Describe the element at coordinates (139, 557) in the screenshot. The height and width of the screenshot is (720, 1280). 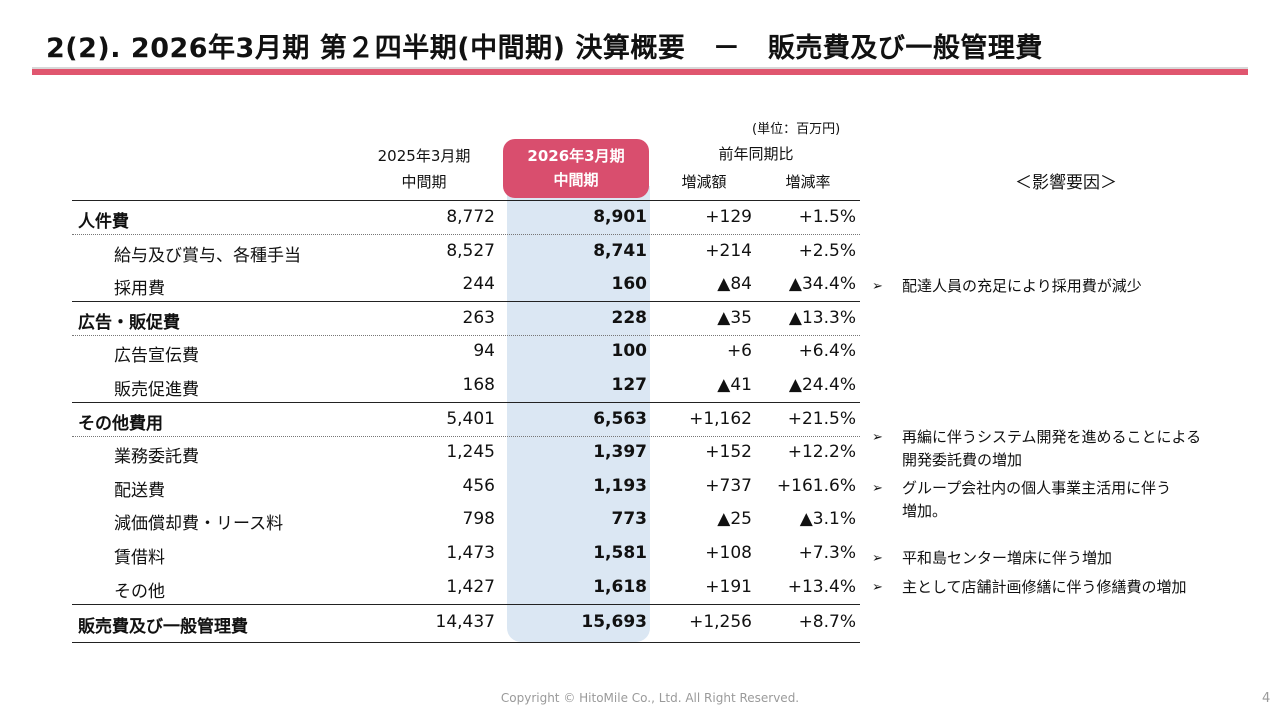
I see `row-label: 賃借料` at that location.